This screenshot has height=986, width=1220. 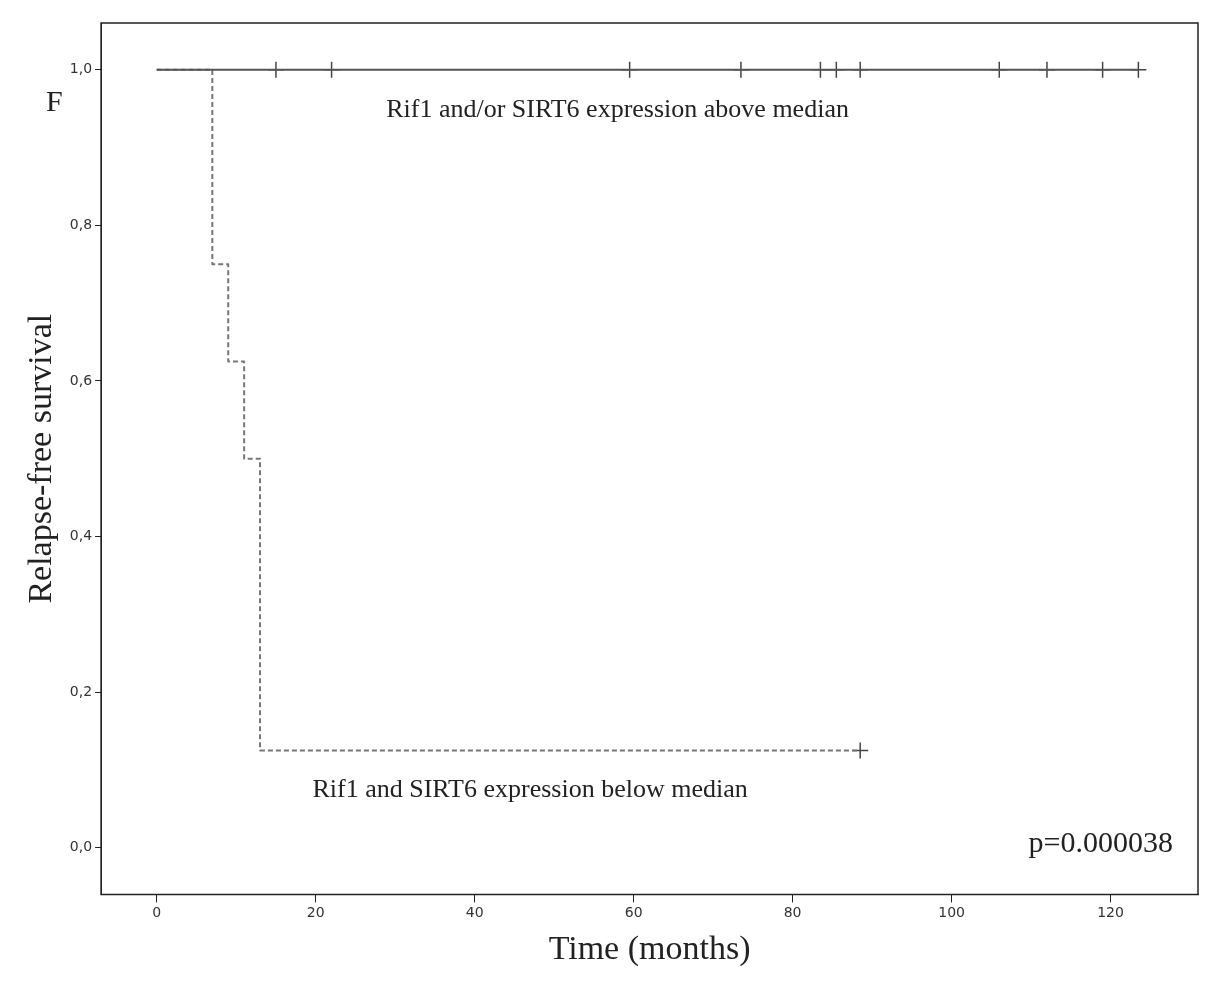 What do you see at coordinates (157, 912) in the screenshot?
I see `x-tick-label: 0` at bounding box center [157, 912].